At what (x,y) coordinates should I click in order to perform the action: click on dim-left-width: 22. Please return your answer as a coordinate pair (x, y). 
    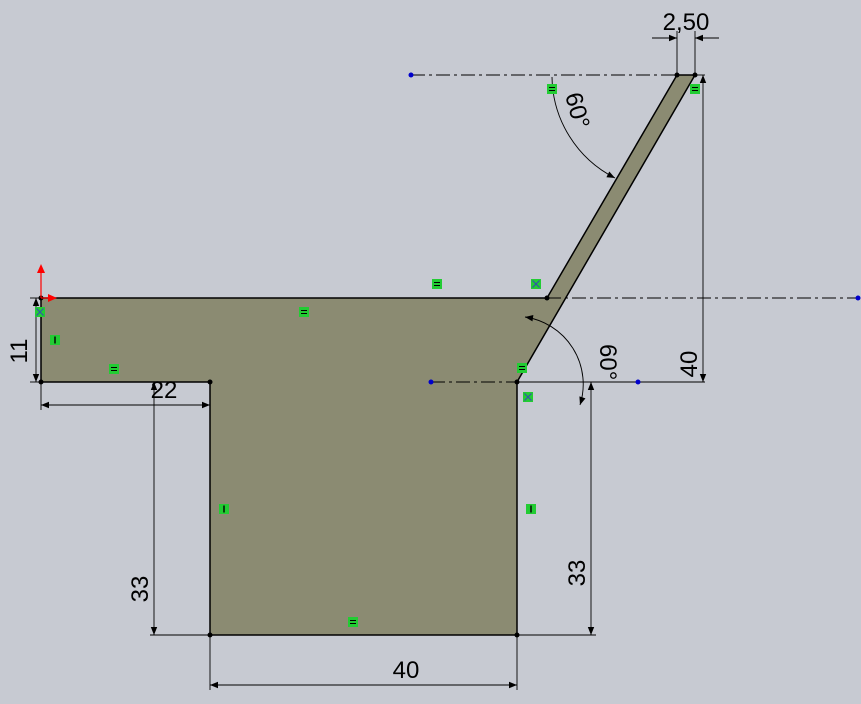
    Looking at the image, I should click on (164, 390).